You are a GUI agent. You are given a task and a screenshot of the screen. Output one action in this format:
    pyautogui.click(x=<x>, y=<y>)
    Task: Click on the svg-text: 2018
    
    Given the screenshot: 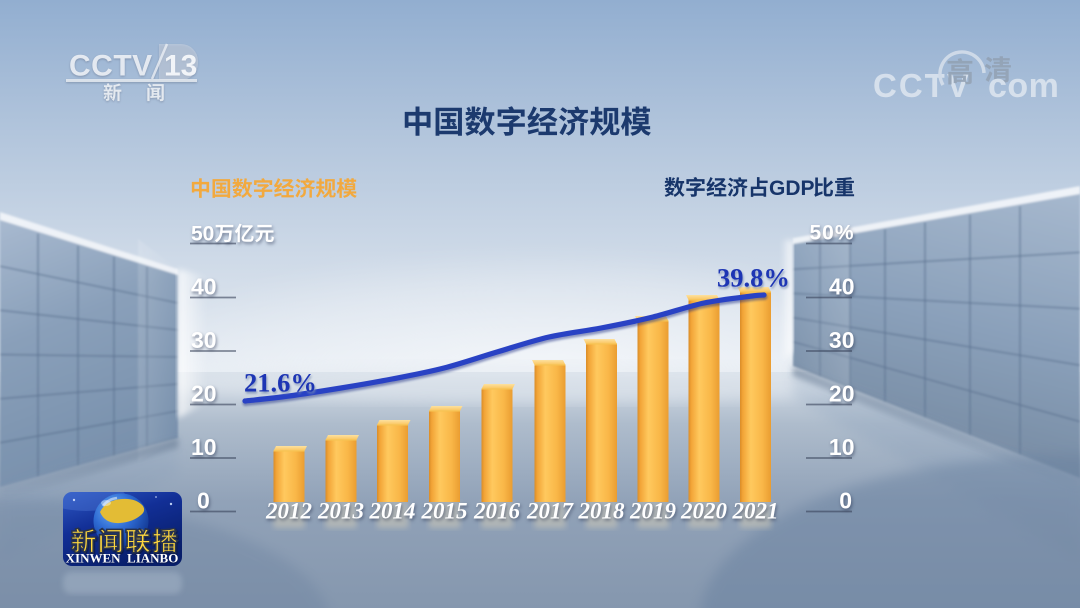 What is the action you would take?
    pyautogui.click(x=602, y=511)
    